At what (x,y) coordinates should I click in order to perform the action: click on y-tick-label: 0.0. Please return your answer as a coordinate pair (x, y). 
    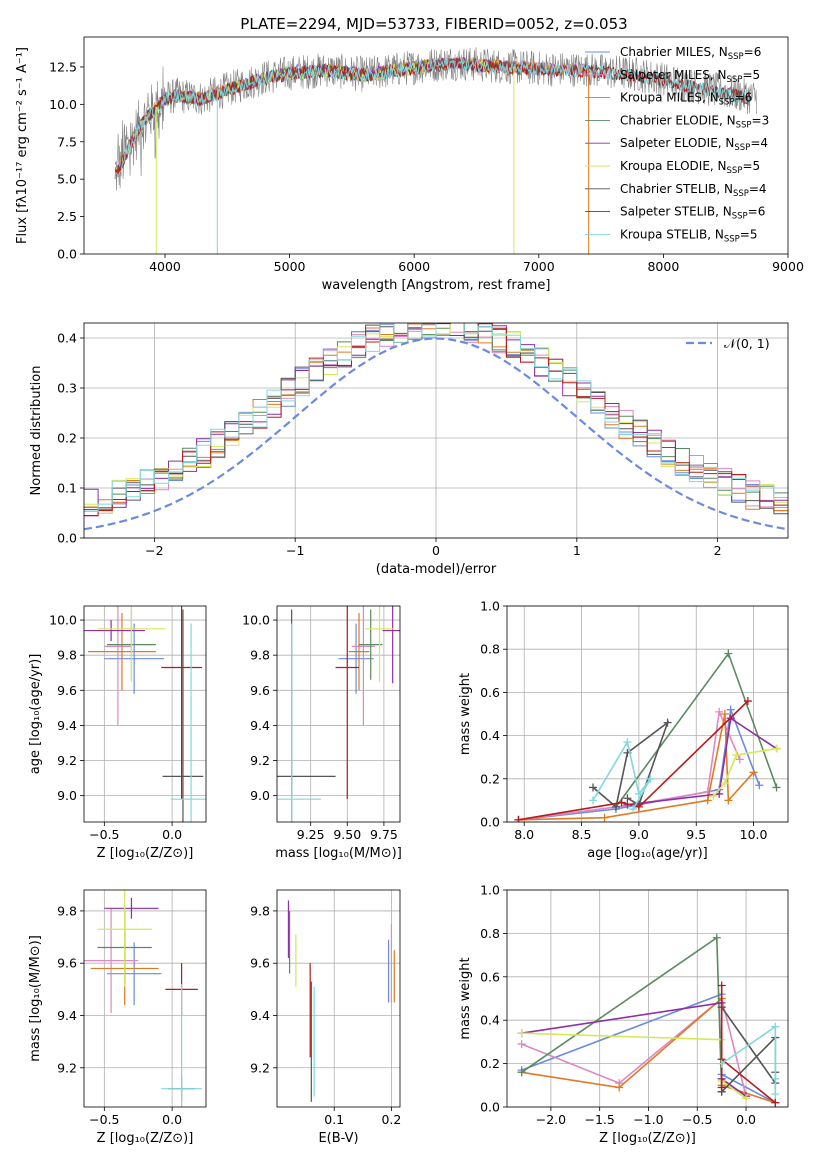
    Looking at the image, I should click on (490, 822).